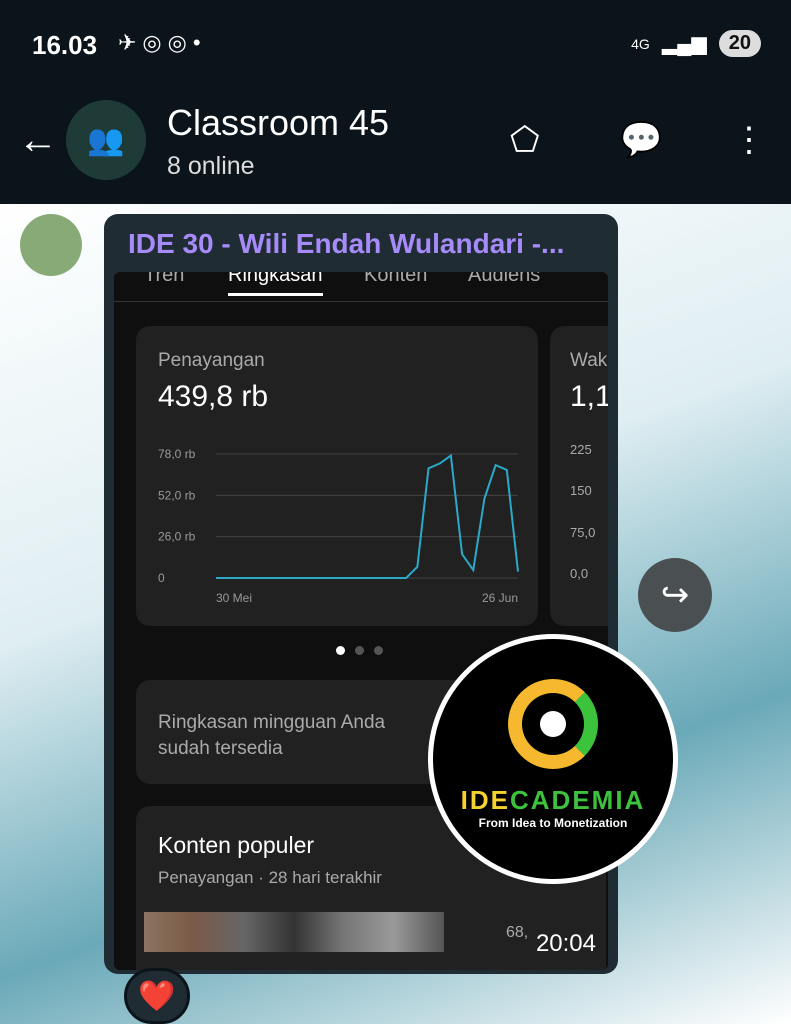  I want to click on forward-button: ↪, so click(675, 595).